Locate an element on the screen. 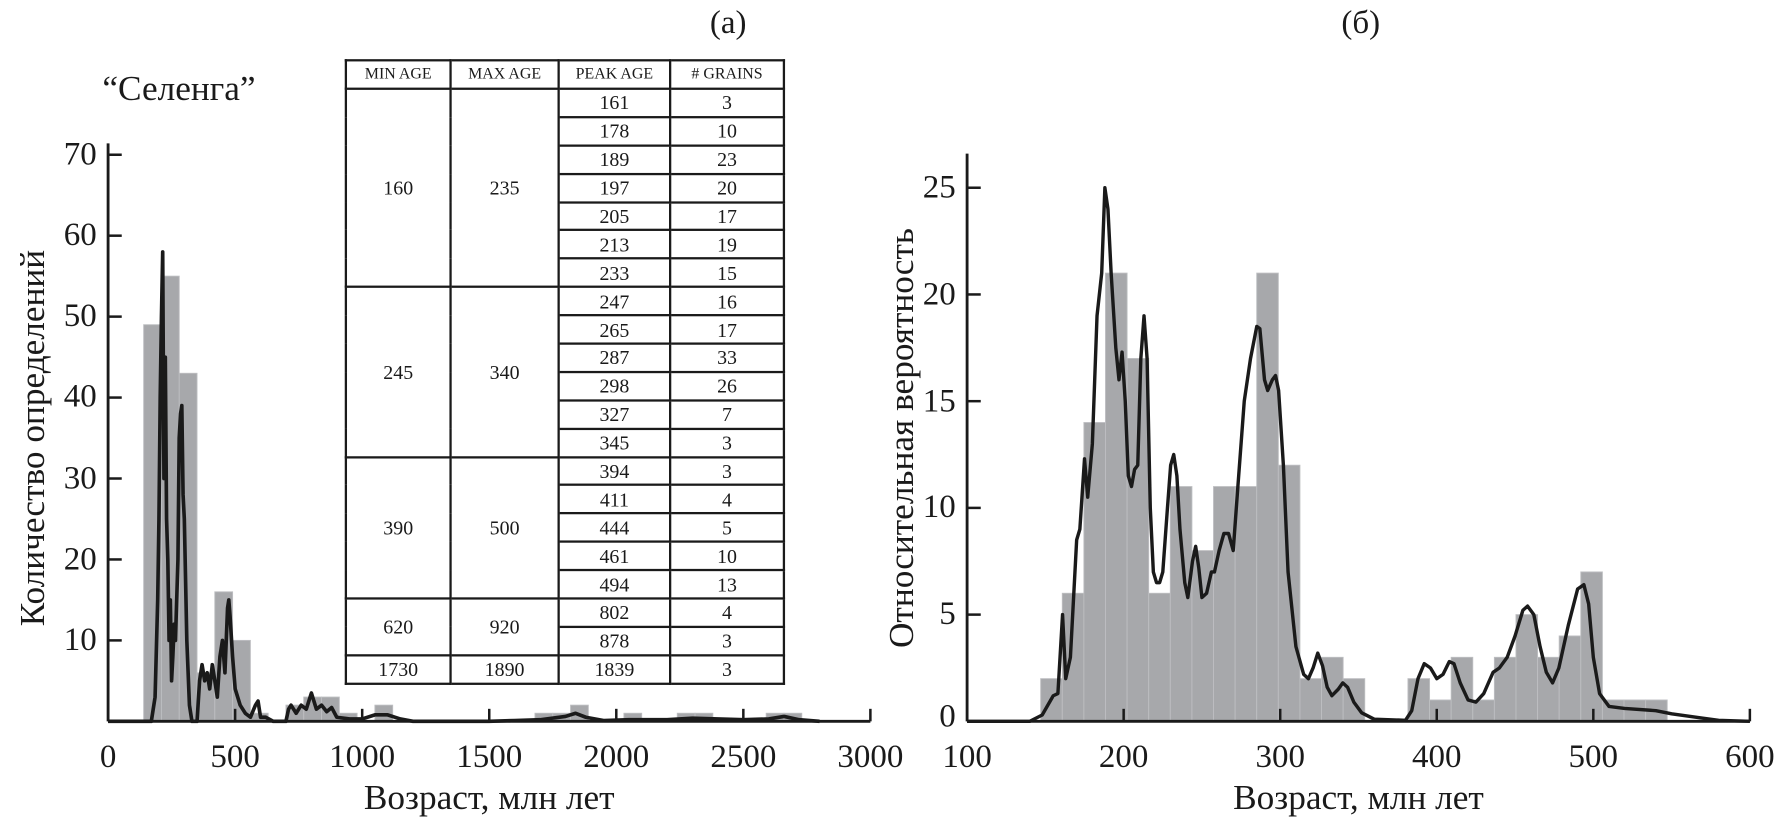 This screenshot has width=1784, height=819. table-row: 878 3 is located at coordinates (566, 641).